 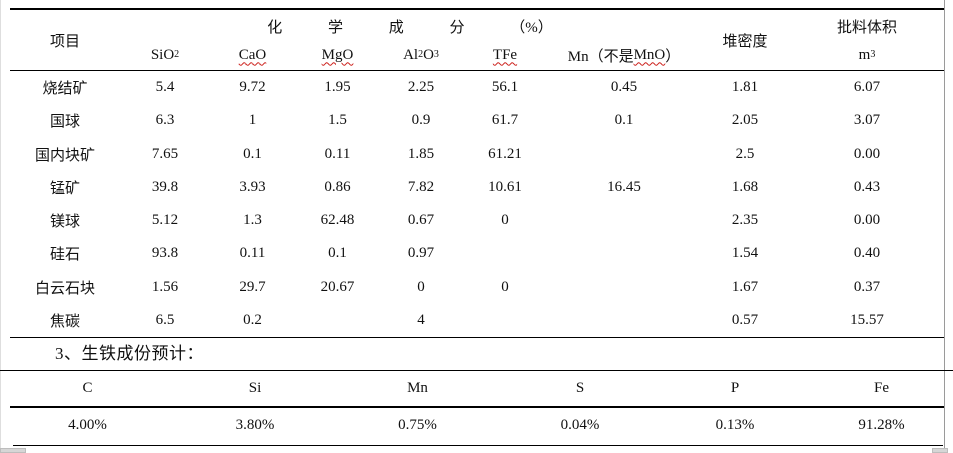 I want to click on cell: 0.67, so click(x=421, y=220).